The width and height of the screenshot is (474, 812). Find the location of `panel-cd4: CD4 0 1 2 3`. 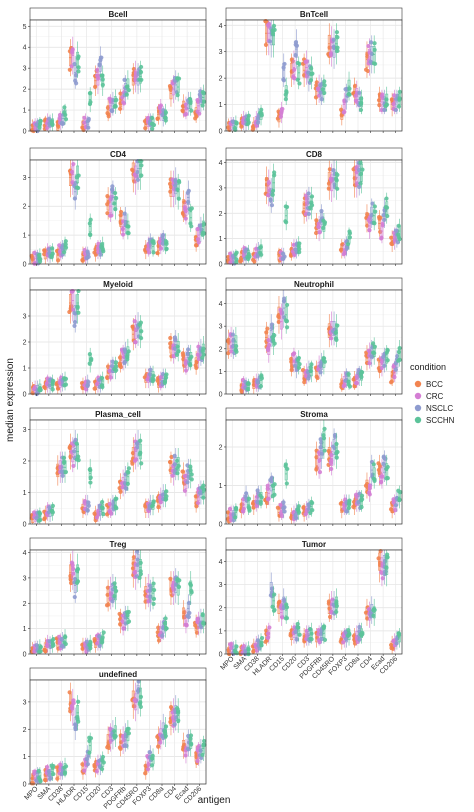

panel-cd4: CD4 0 1 2 3 is located at coordinates (115, 208).